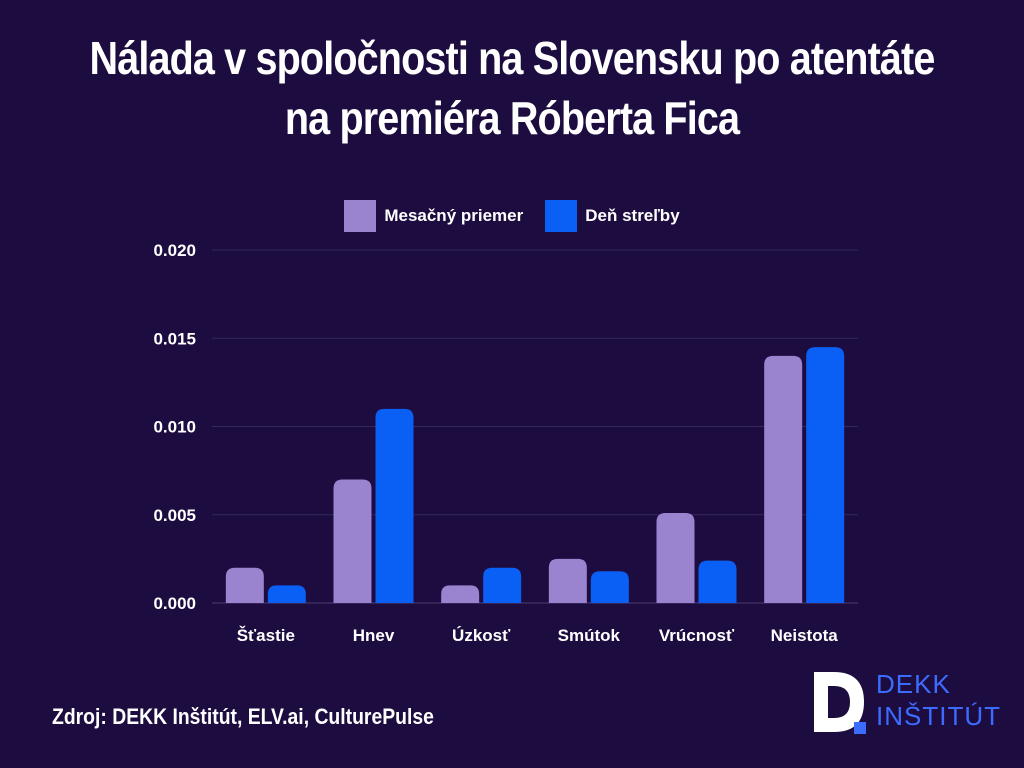 The width and height of the screenshot is (1024, 768). I want to click on legend-item-series1: Mesačný priemer, so click(433, 216).